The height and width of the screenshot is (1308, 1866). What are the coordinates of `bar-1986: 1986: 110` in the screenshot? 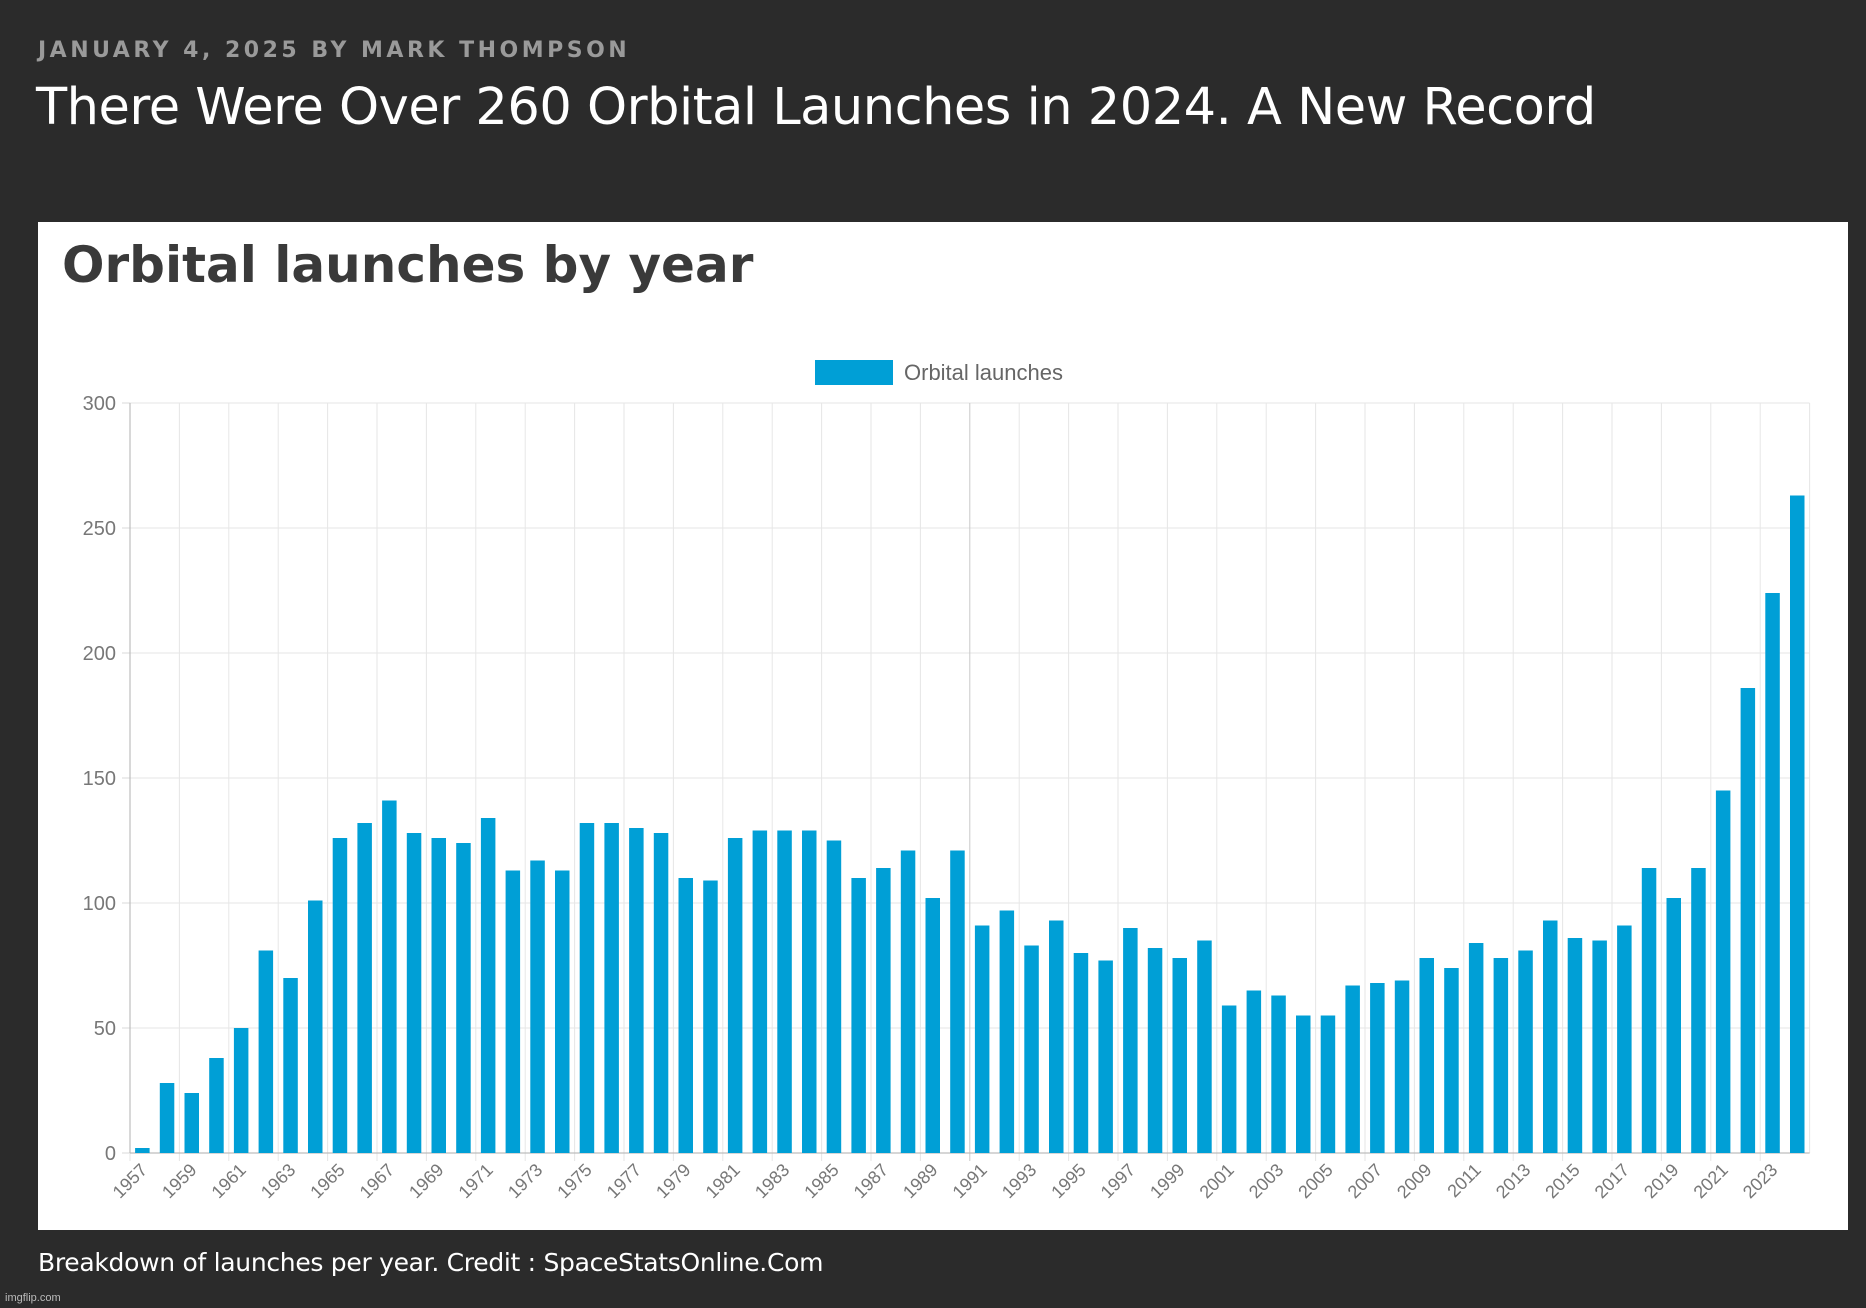 It's located at (858, 1015).